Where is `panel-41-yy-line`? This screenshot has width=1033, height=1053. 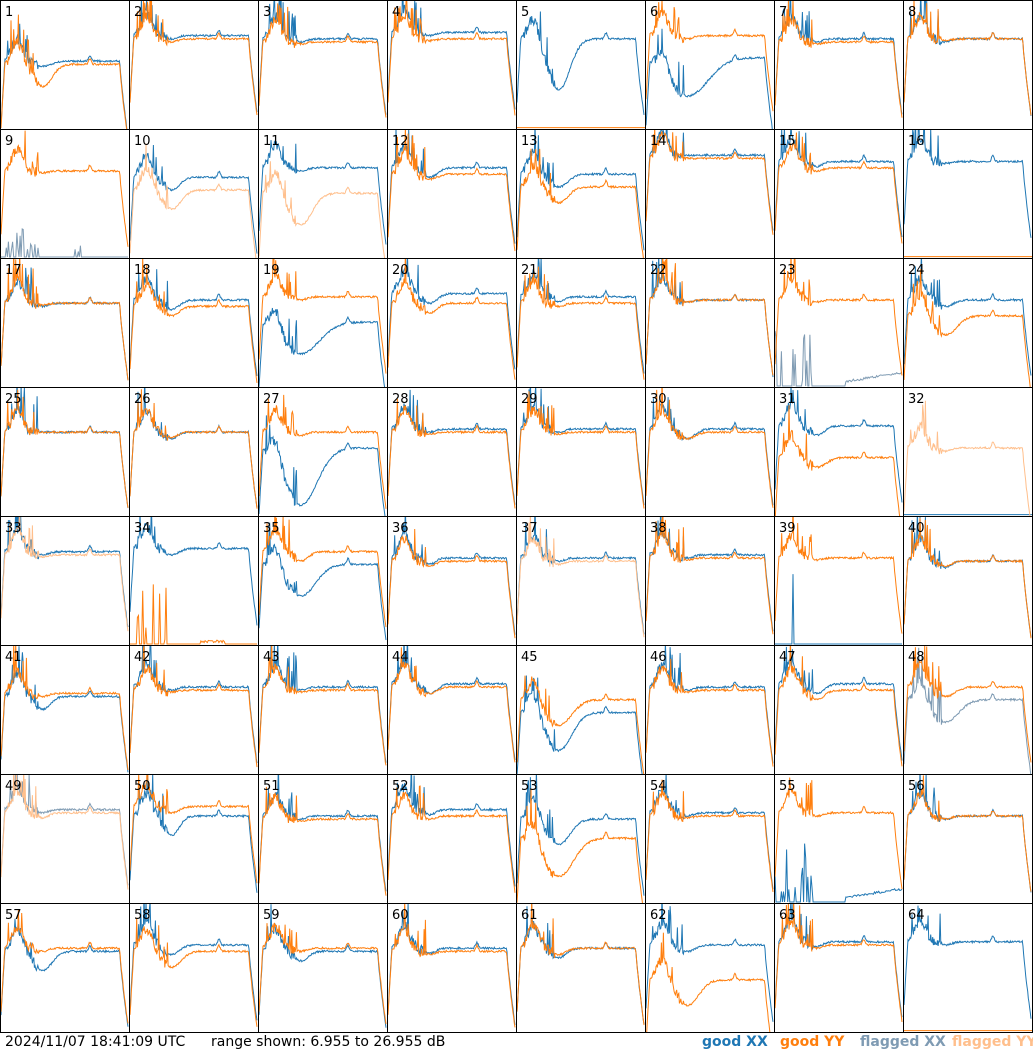
panel-41-yy-line is located at coordinates (65, 708).